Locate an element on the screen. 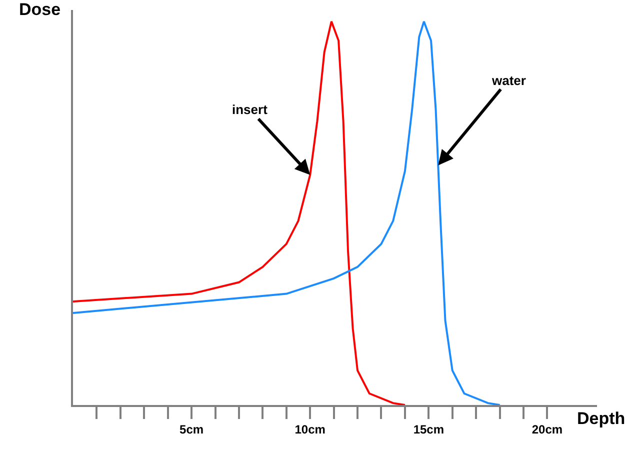  y-axis-title: Dose is located at coordinates (40, 9).